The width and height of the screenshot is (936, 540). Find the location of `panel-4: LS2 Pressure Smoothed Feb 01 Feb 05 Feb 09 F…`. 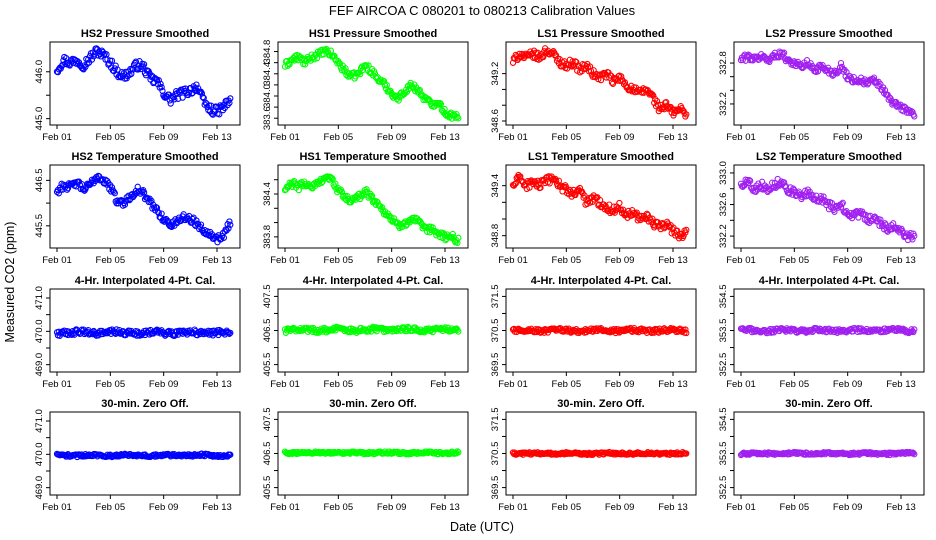

panel-4: LS2 Pressure Smoothed Feb 01 Feb 05 Feb 09 F… is located at coordinates (821, 85).